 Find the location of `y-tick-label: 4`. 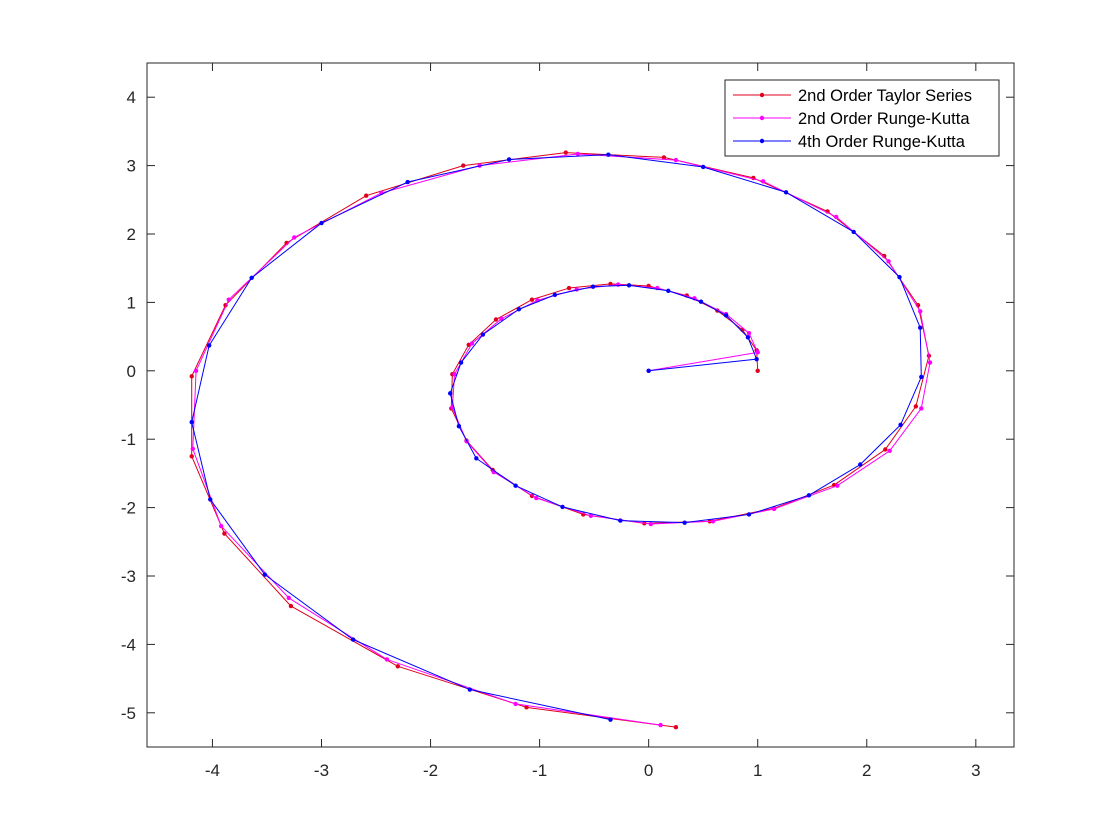

y-tick-label: 4 is located at coordinates (131, 97).